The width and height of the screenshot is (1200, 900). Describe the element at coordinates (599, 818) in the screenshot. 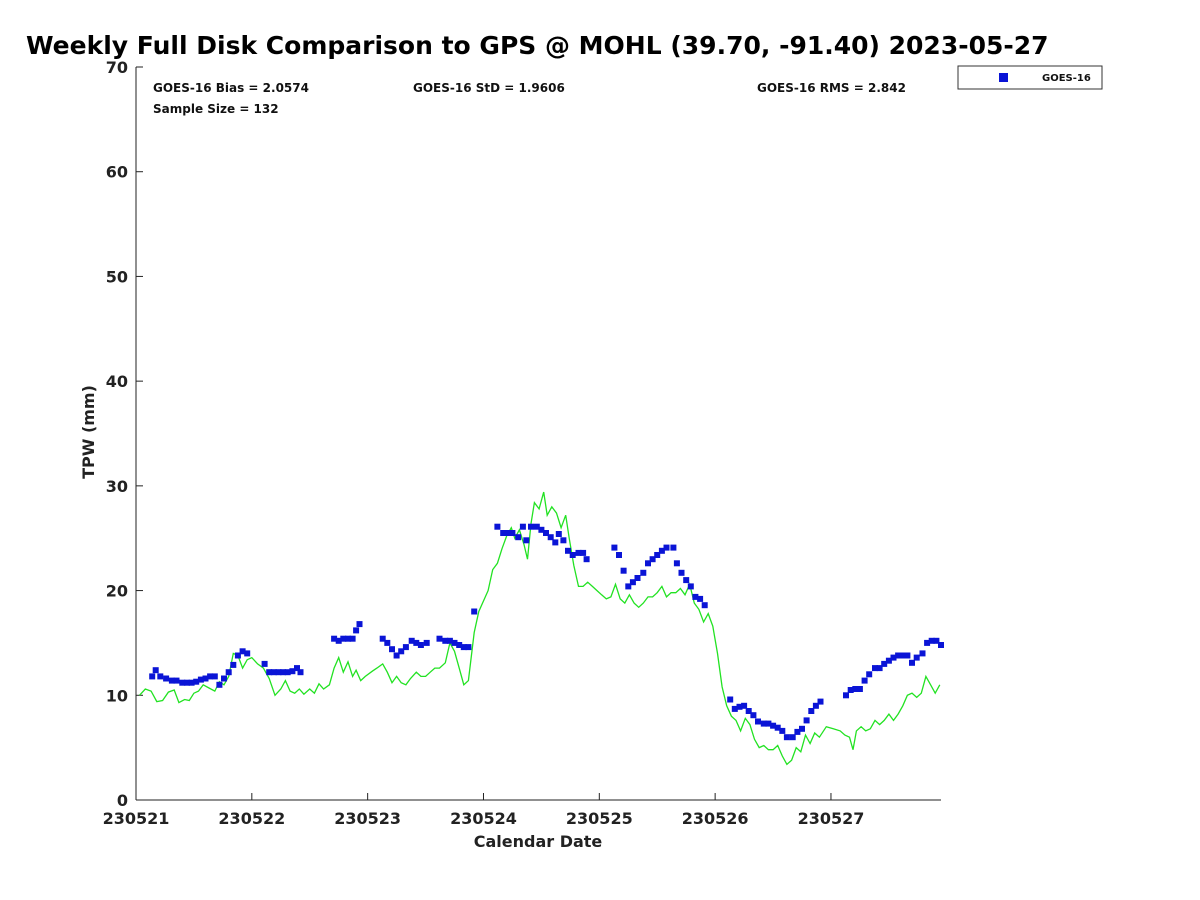

I see `x-tick-label: 230525` at that location.